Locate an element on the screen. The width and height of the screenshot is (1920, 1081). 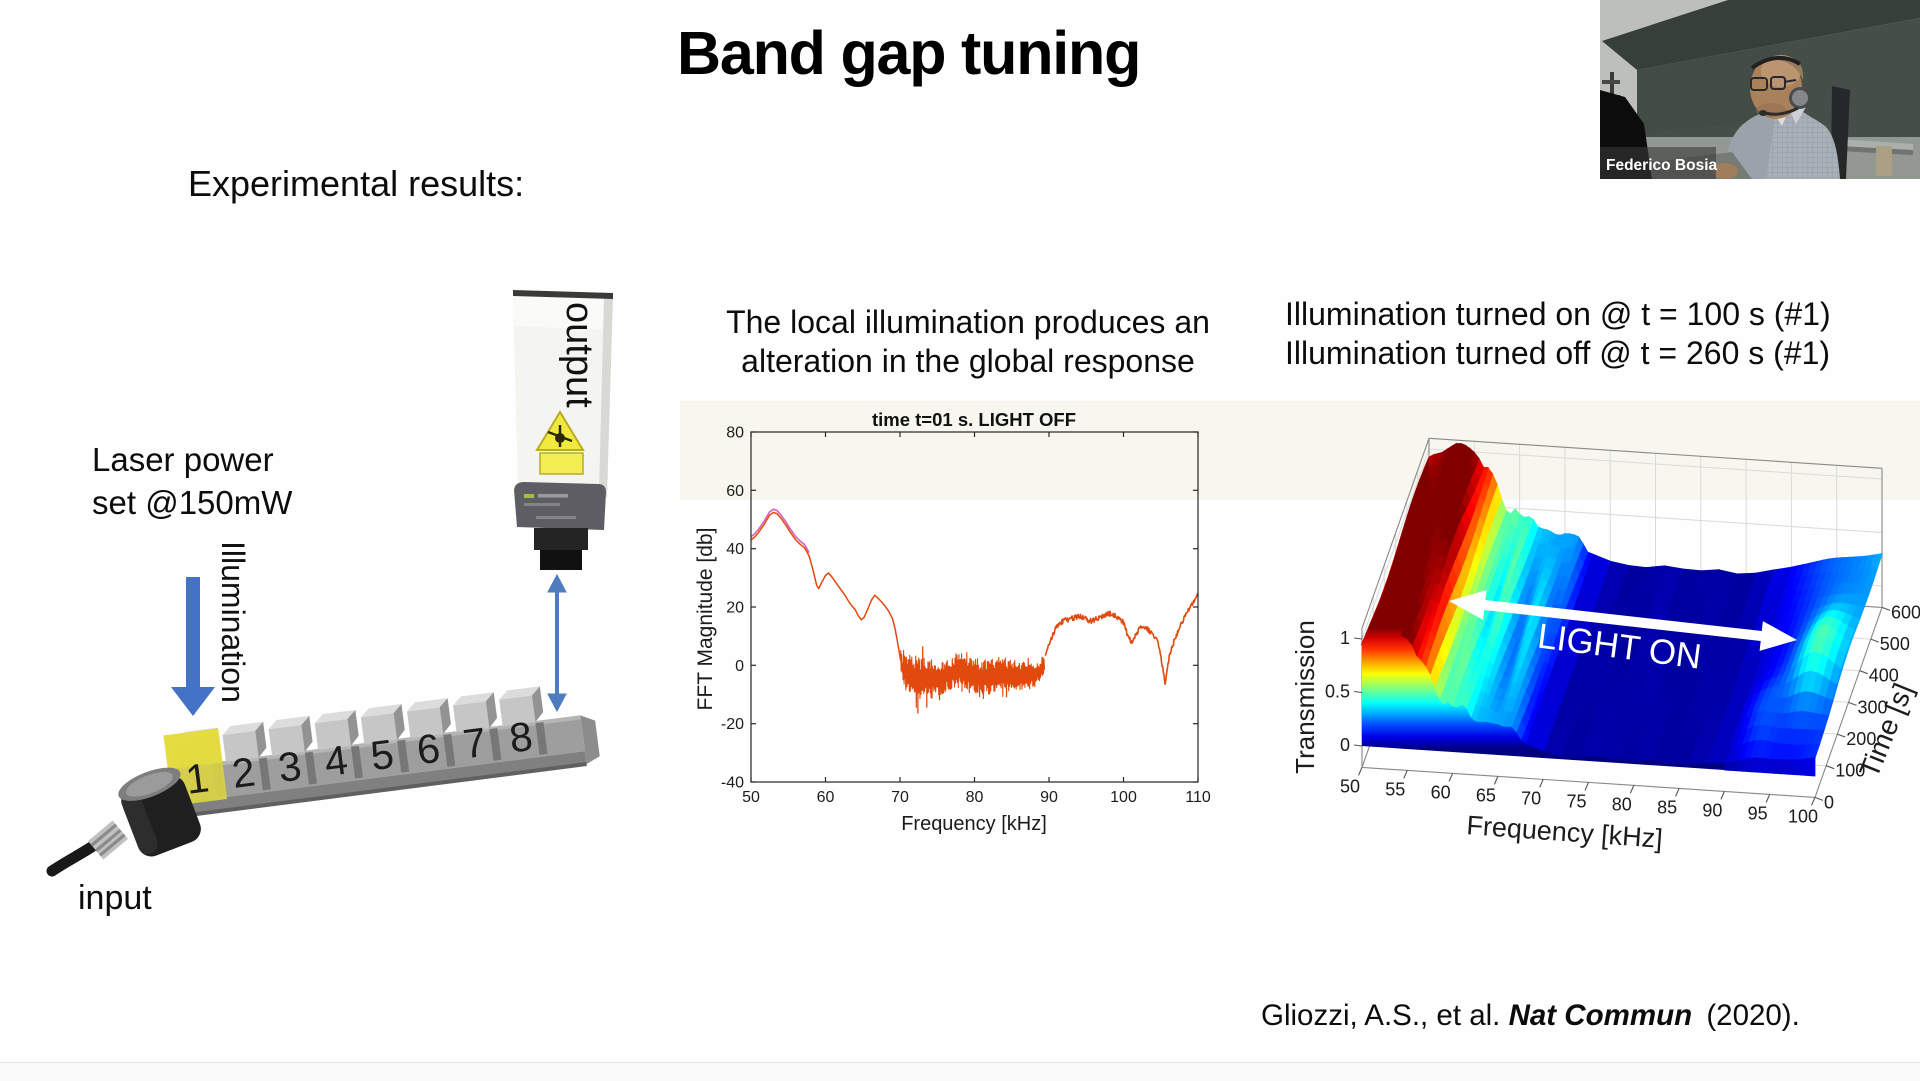
svg-text: 110 is located at coordinates (1198, 797).